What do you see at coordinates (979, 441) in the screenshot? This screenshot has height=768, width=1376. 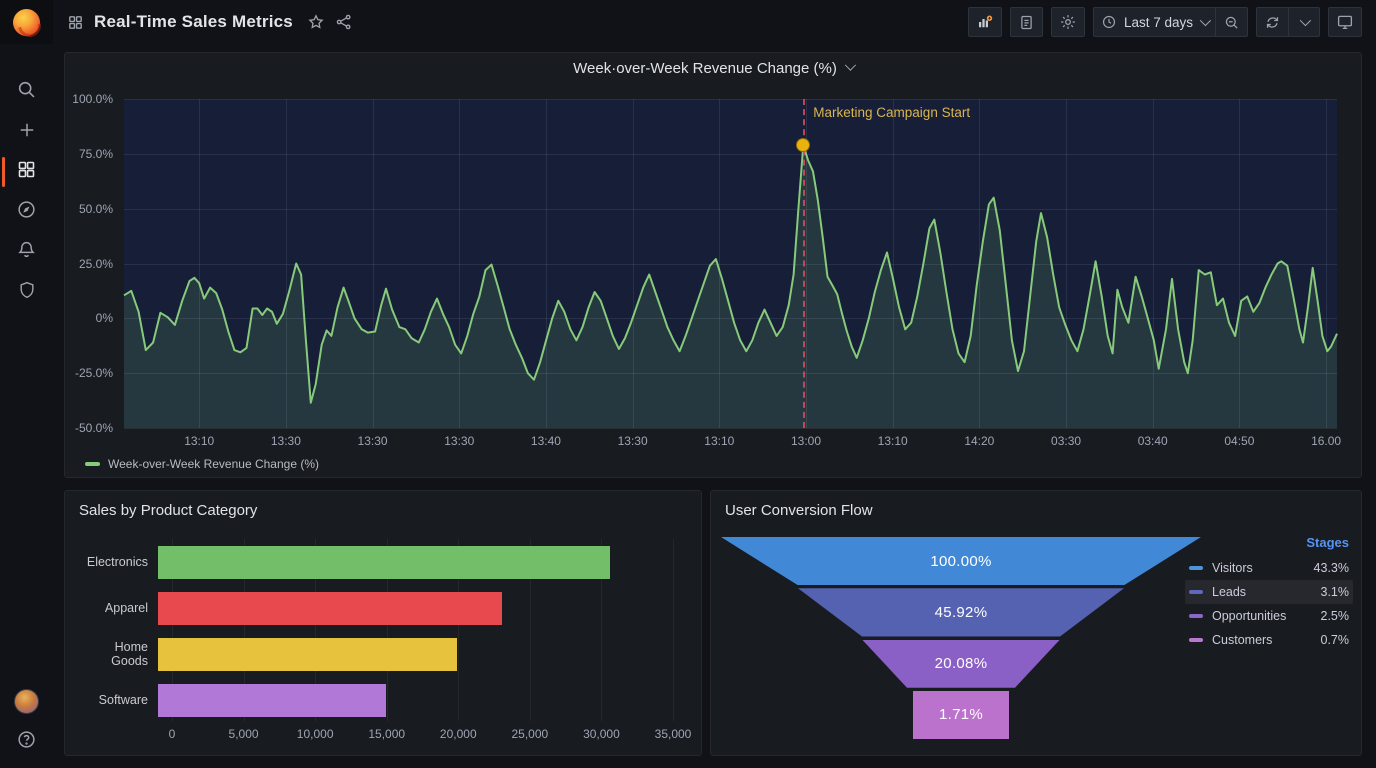 I see `x-tick-label: 14:20` at bounding box center [979, 441].